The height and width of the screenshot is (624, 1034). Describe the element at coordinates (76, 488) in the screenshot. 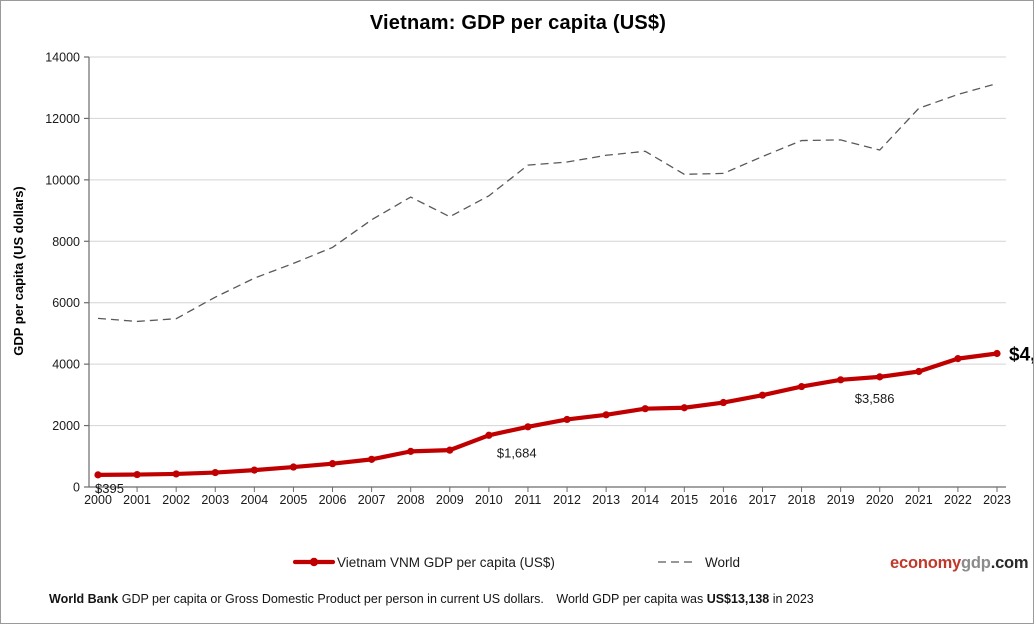

I see `y-tick-label: 0` at that location.